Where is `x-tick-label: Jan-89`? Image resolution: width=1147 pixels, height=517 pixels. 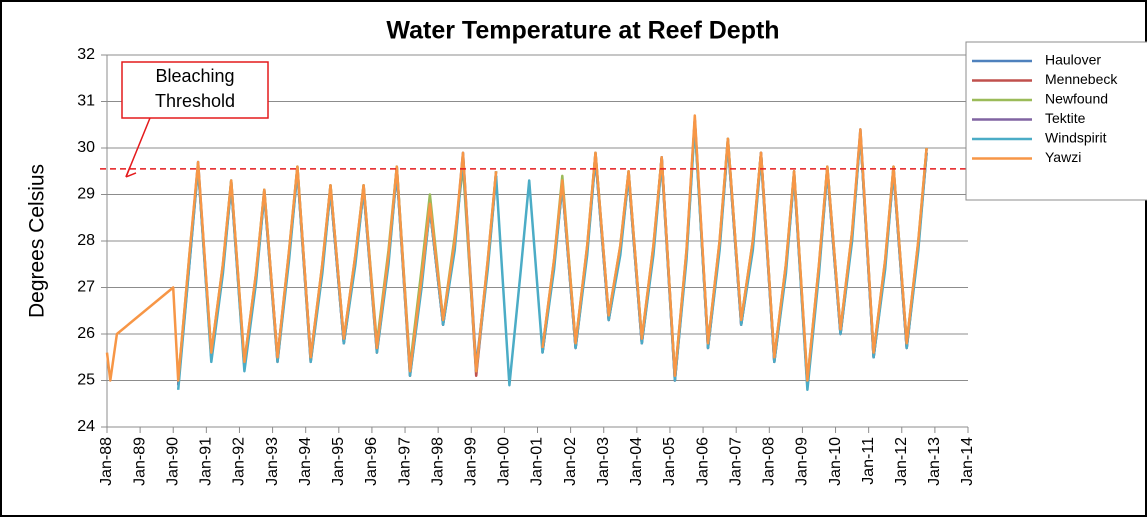 x-tick-label: Jan-89 is located at coordinates (139, 461).